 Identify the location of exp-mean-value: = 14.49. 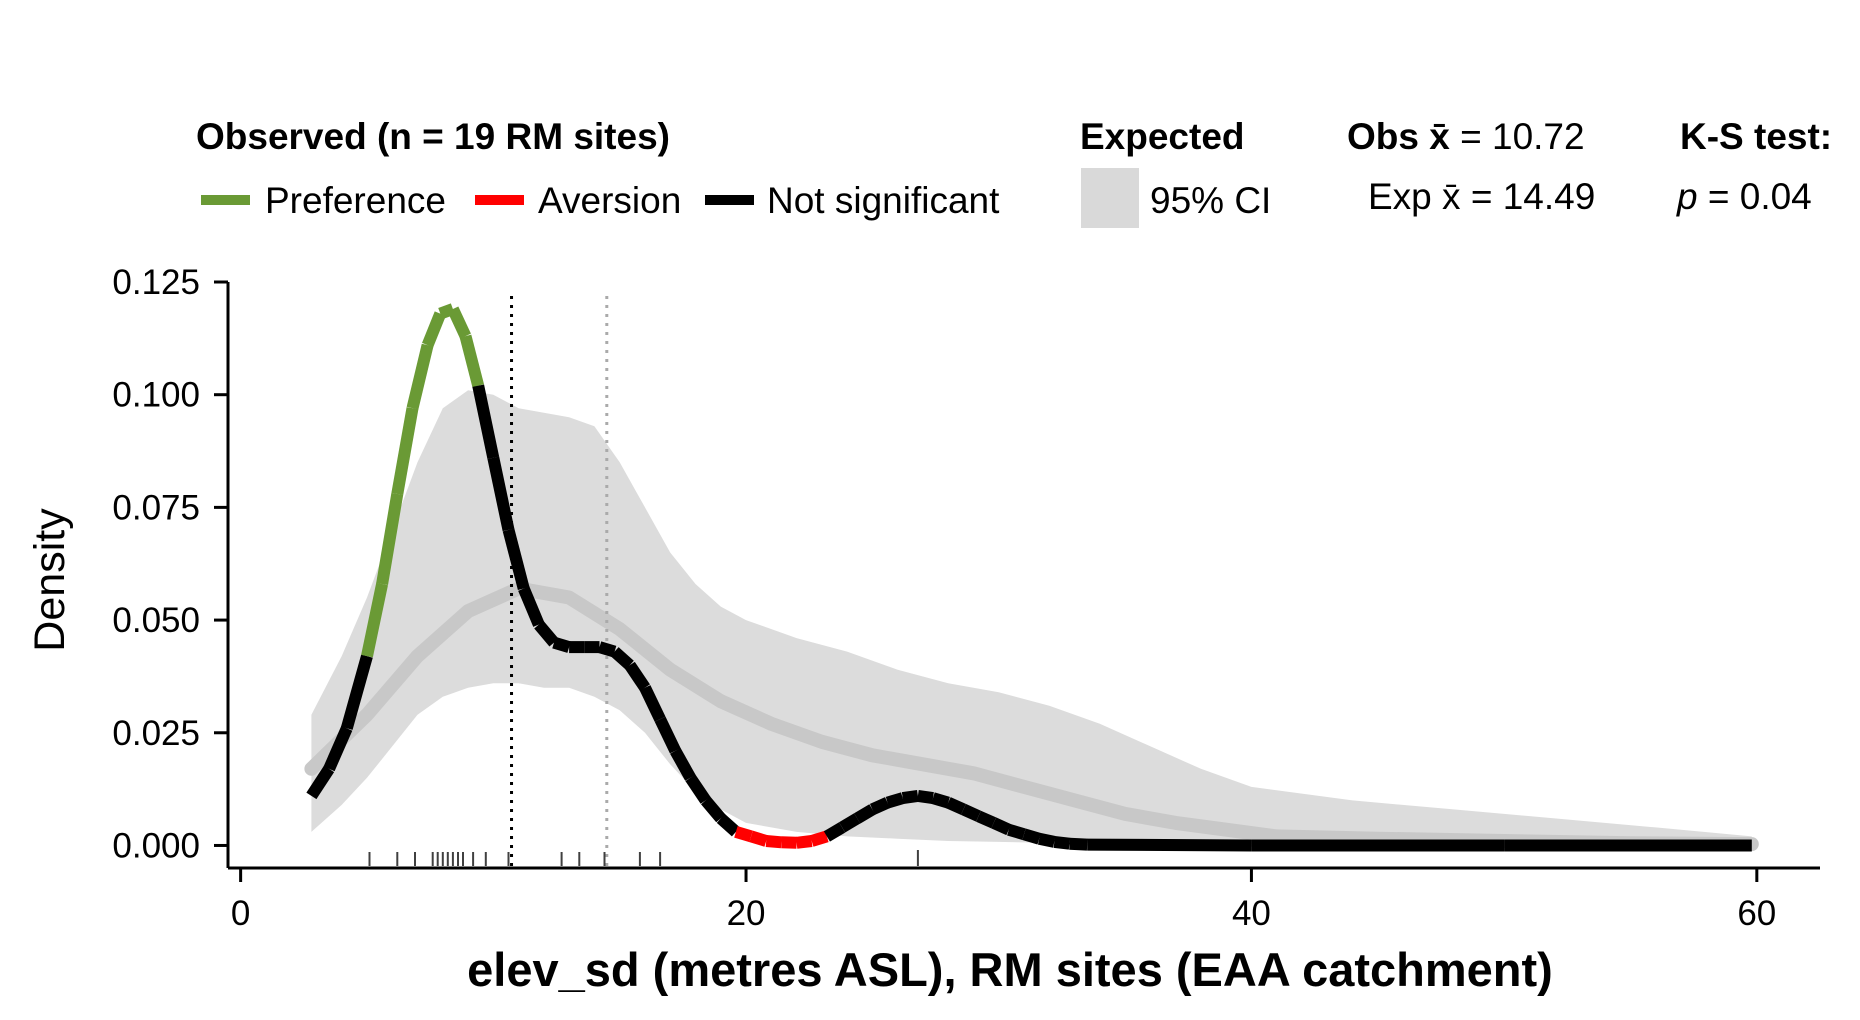
(1533, 196).